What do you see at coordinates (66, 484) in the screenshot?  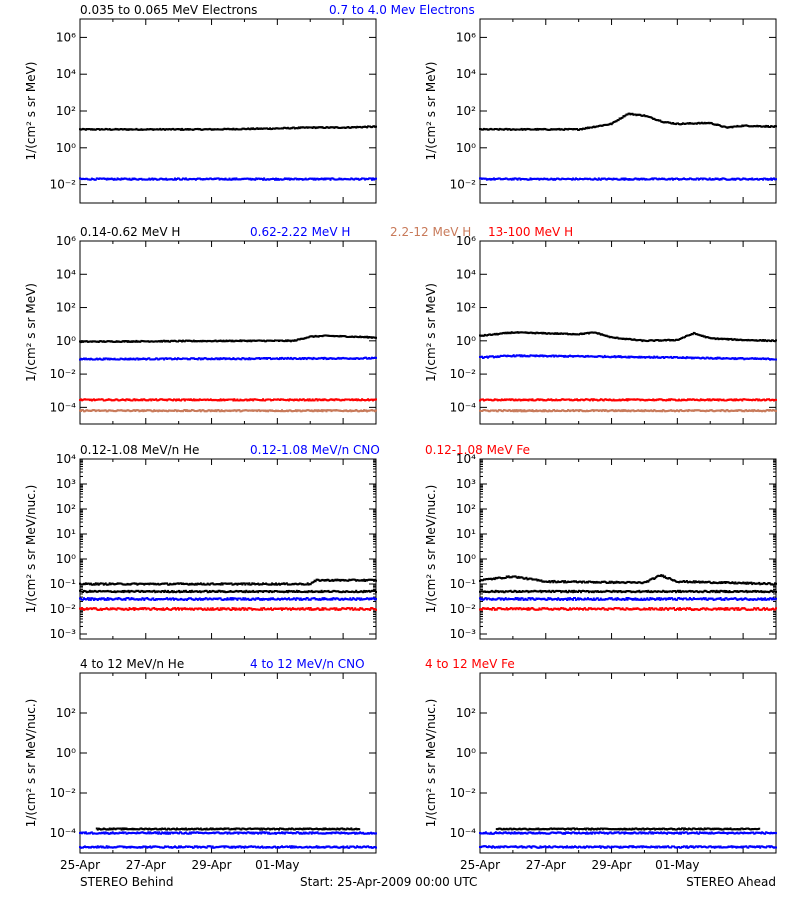 I see `y-tick-label: 10³` at bounding box center [66, 484].